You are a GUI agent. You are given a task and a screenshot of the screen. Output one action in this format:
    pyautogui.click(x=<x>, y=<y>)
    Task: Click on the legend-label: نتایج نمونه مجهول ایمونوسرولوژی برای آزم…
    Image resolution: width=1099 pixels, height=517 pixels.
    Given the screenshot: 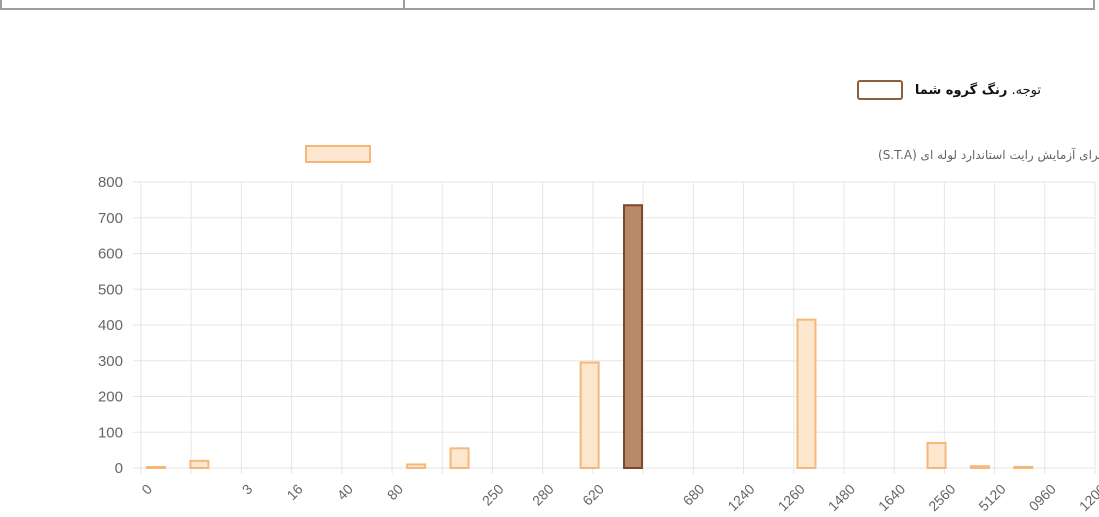 What is the action you would take?
    pyautogui.click(x=988, y=155)
    